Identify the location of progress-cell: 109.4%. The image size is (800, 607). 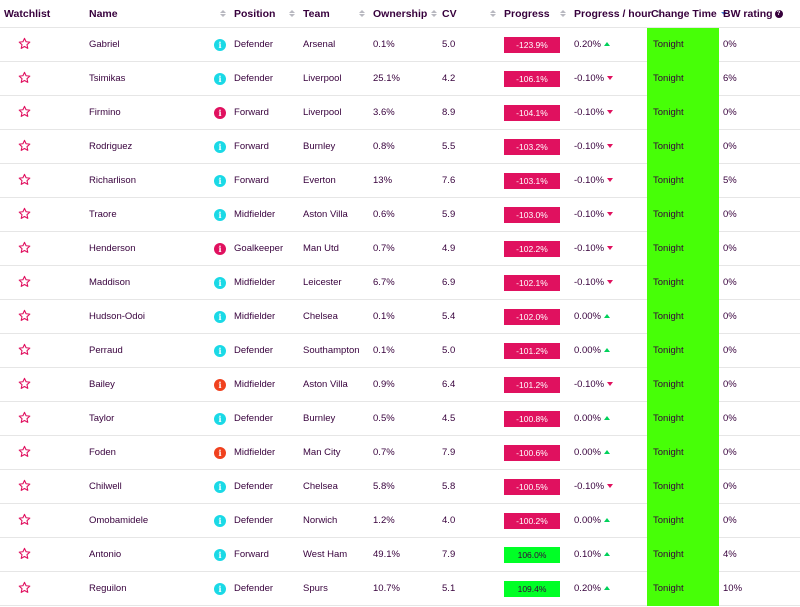
(535, 588).